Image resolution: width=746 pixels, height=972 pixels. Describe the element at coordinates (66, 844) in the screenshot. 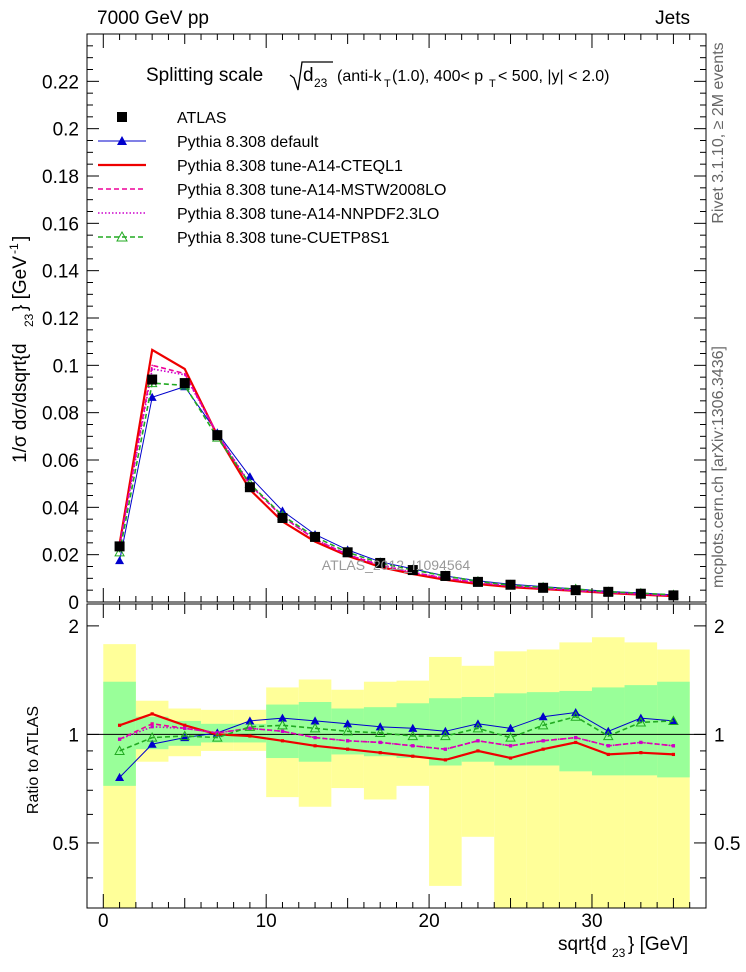

I see `ratio-y-tick-label: 0.5` at that location.